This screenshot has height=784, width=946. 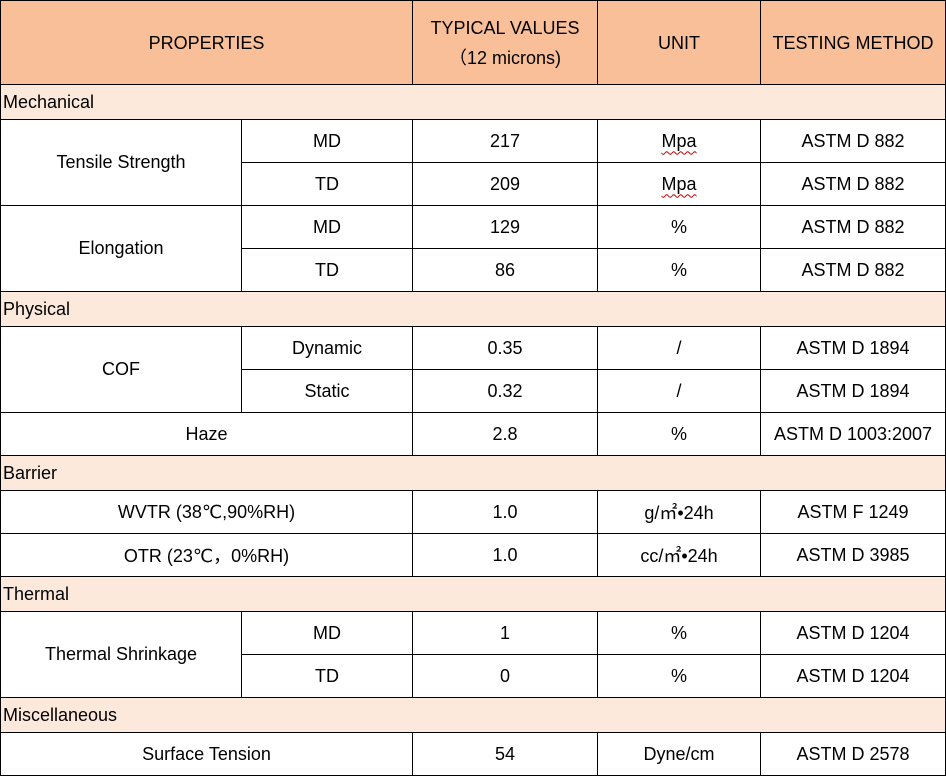 What do you see at coordinates (505, 676) in the screenshot?
I see `value-cell: 0` at bounding box center [505, 676].